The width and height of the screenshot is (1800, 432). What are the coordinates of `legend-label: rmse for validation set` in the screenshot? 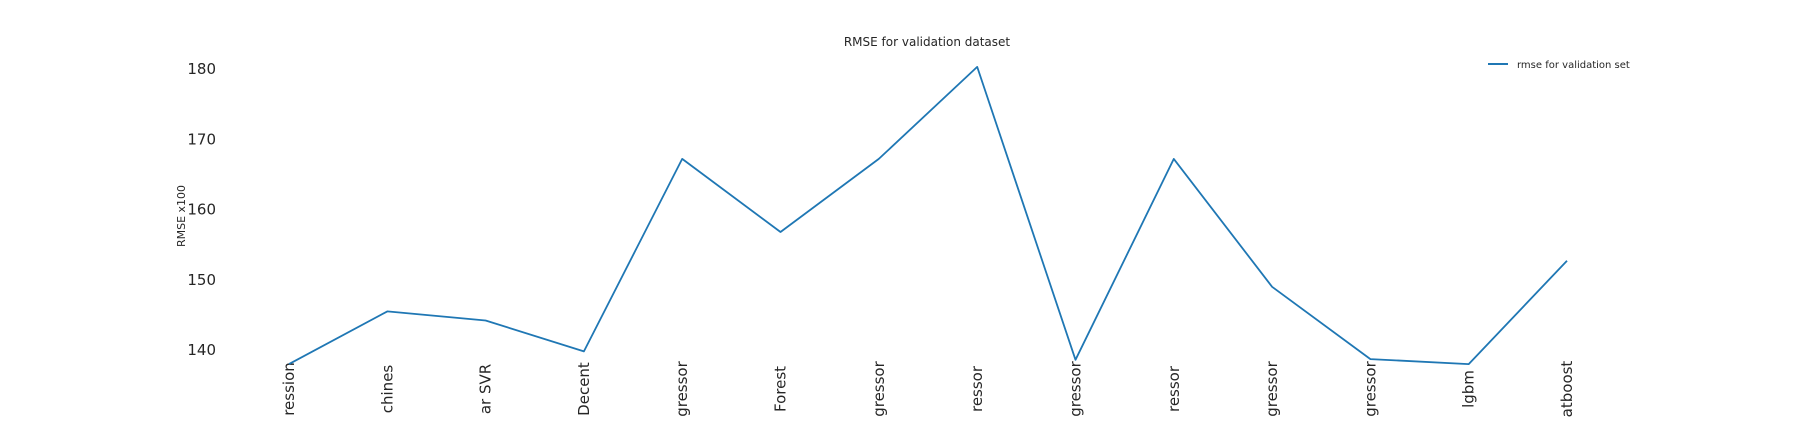 It's located at (1573, 65).